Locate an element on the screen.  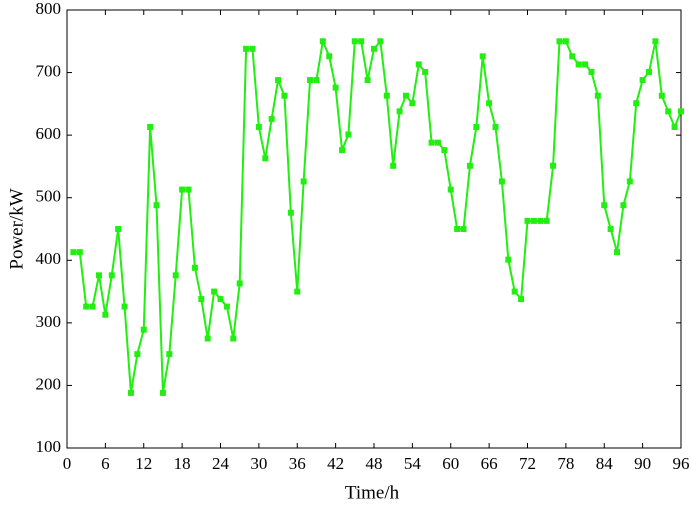
x-tick-label: 12 is located at coordinates (143, 463).